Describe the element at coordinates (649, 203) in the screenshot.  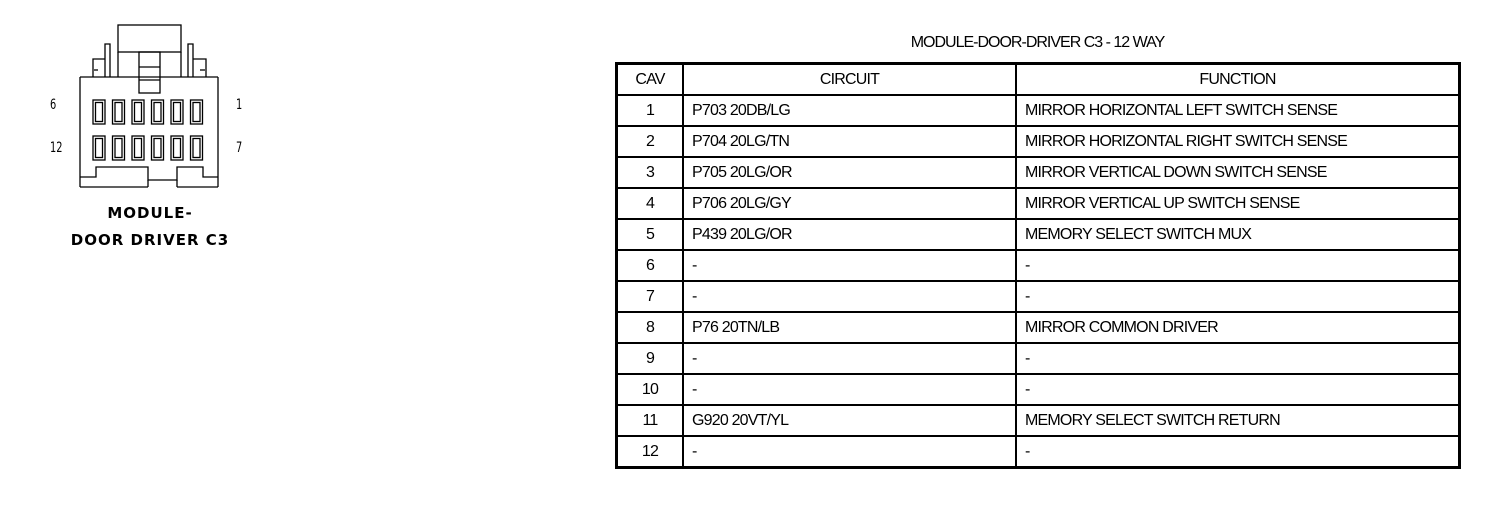
I see `cell-cav: 4` at that location.